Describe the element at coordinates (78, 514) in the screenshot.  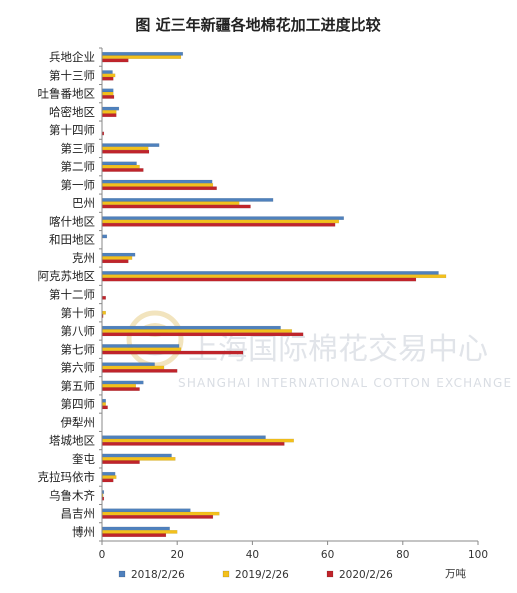
I see `category-label: 昌吉州` at that location.